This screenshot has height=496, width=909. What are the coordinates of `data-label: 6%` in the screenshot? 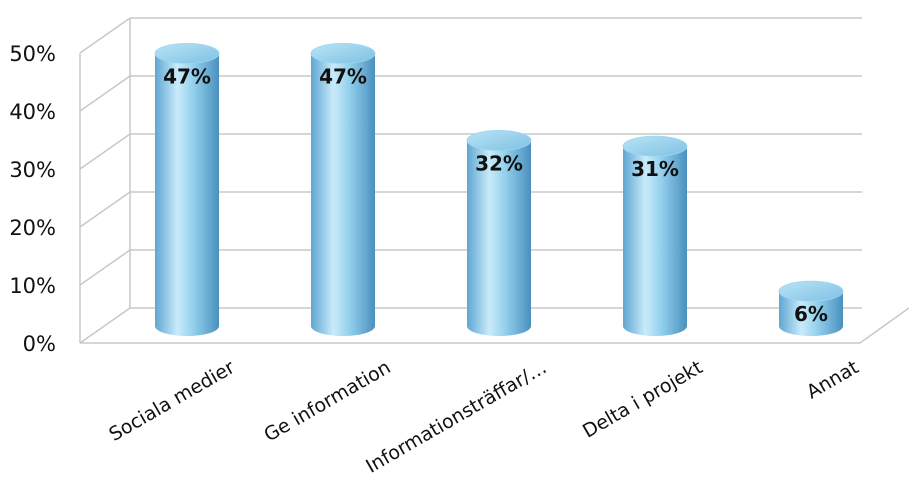 It's located at (811, 314).